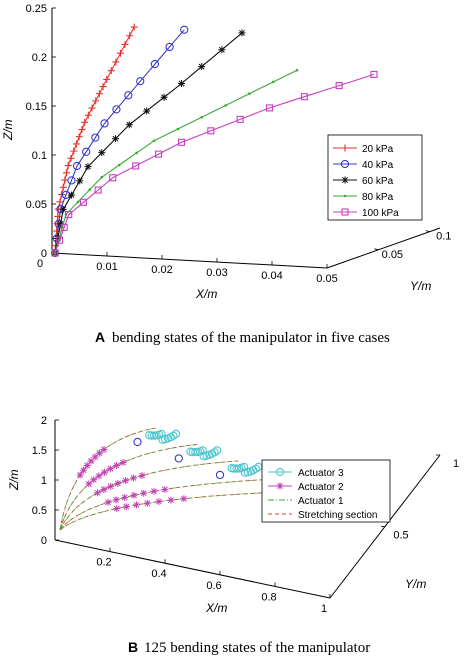 The height and width of the screenshot is (660, 469). Describe the element at coordinates (187, 267) in the screenshot. I see `a-x-ticks: 0 0.01 0.02 0.03 0.04 0.05` at that location.